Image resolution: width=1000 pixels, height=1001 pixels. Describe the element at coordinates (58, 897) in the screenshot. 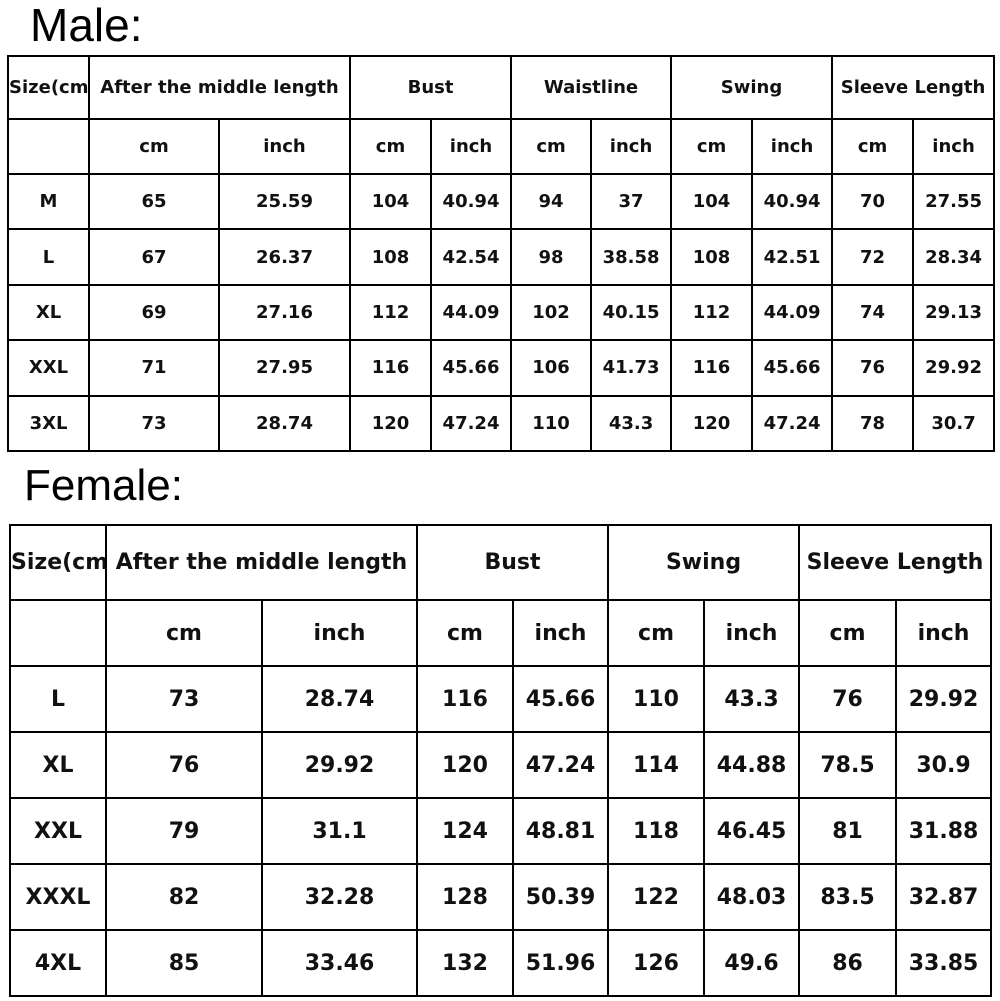

I see `size-cell: XXXL` at that location.